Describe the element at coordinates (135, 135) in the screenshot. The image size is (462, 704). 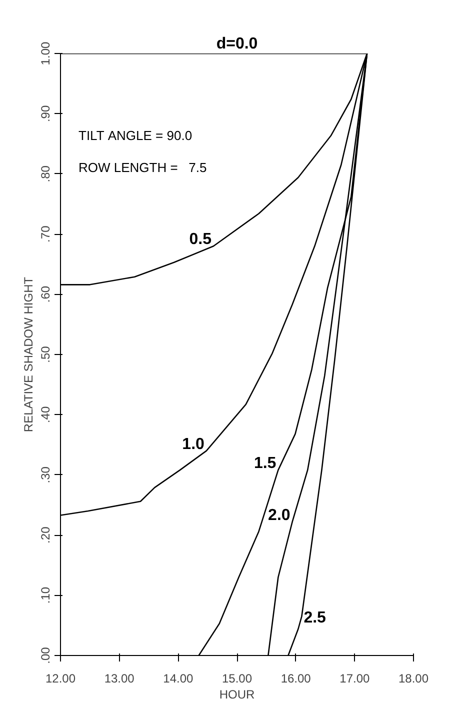
I see `annotation: TILT ANGLE = 90.0` at that location.